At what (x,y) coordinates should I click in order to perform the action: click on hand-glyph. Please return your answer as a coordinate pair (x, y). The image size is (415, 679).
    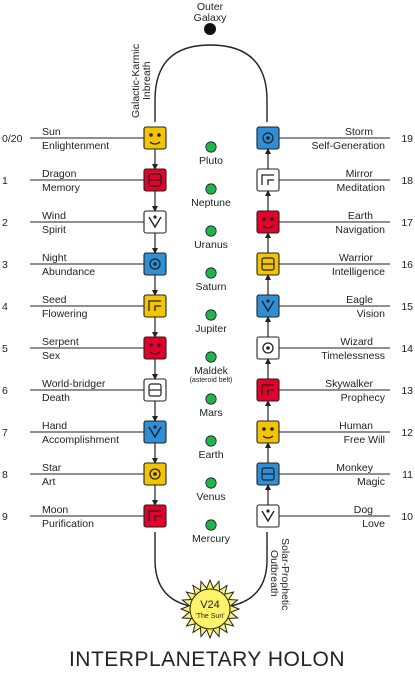
    Looking at the image, I should click on (155, 432).